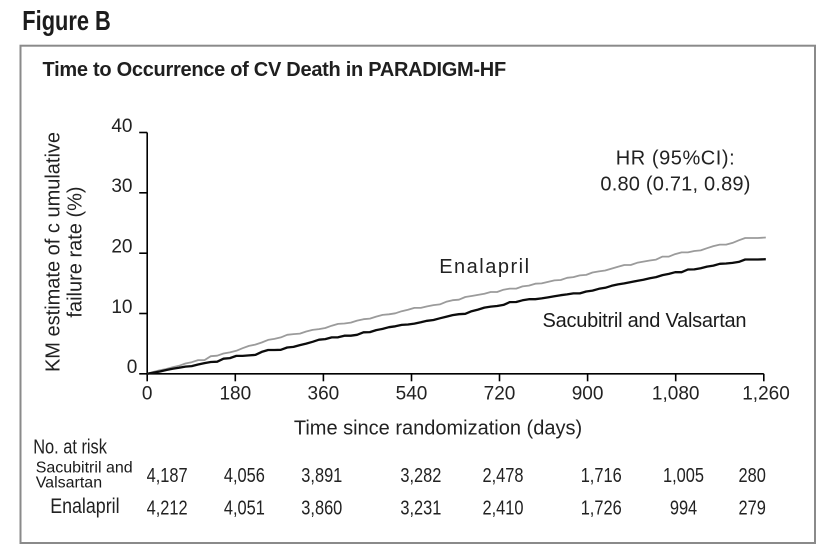 The image size is (827, 558). I want to click on svg-text: 3,282, so click(420, 475).